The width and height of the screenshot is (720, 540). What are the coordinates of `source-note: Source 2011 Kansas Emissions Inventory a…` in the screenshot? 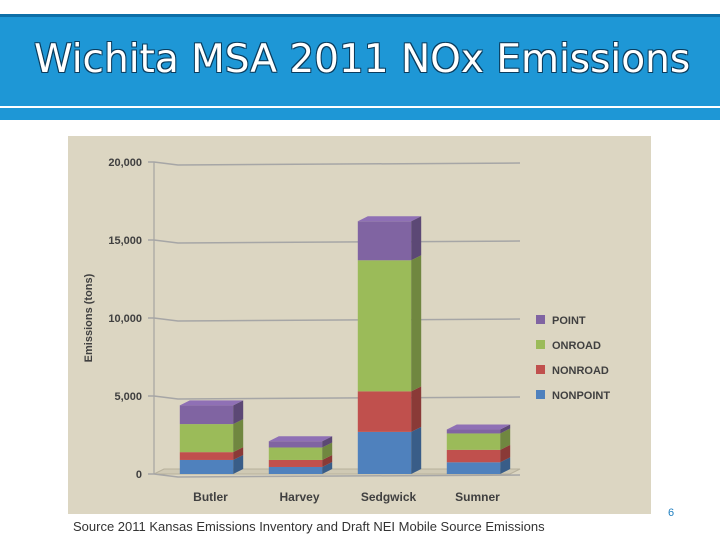 It's located at (309, 526).